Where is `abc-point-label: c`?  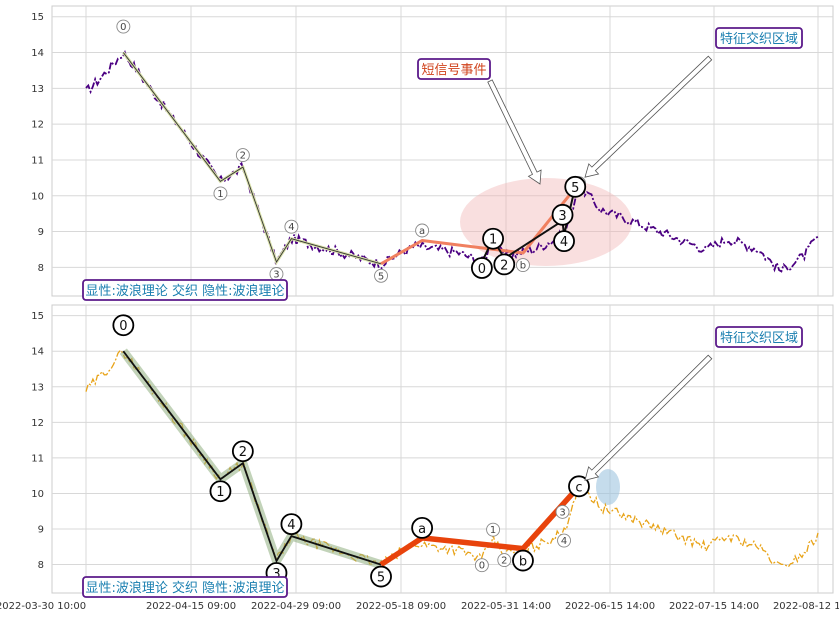 abc-point-label: c is located at coordinates (578, 487).